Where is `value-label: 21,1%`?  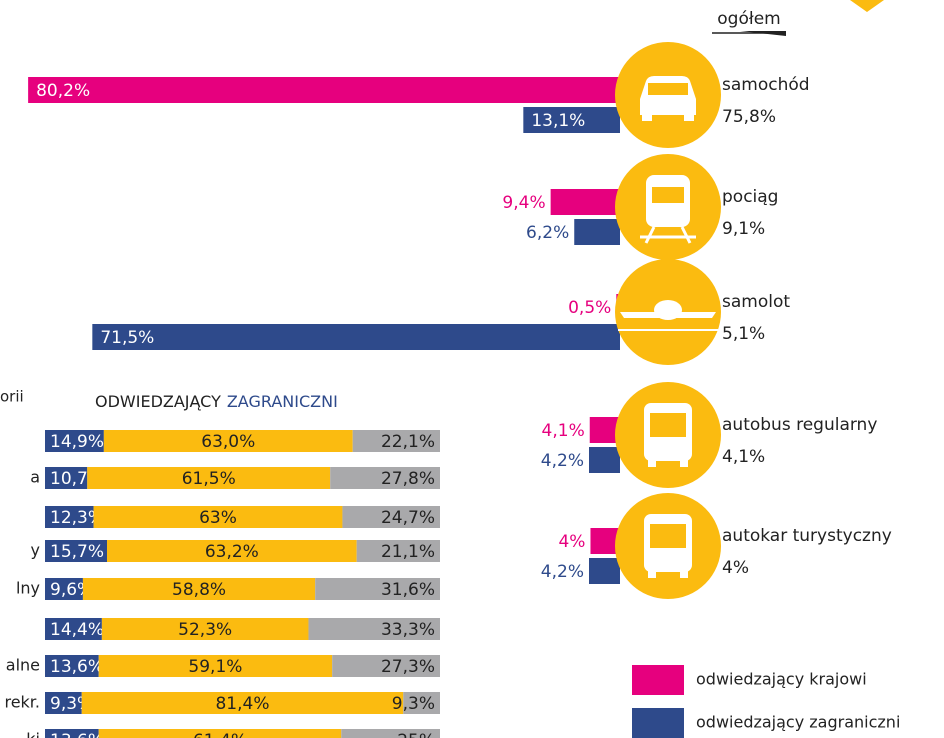 value-label: 21,1% is located at coordinates (408, 552).